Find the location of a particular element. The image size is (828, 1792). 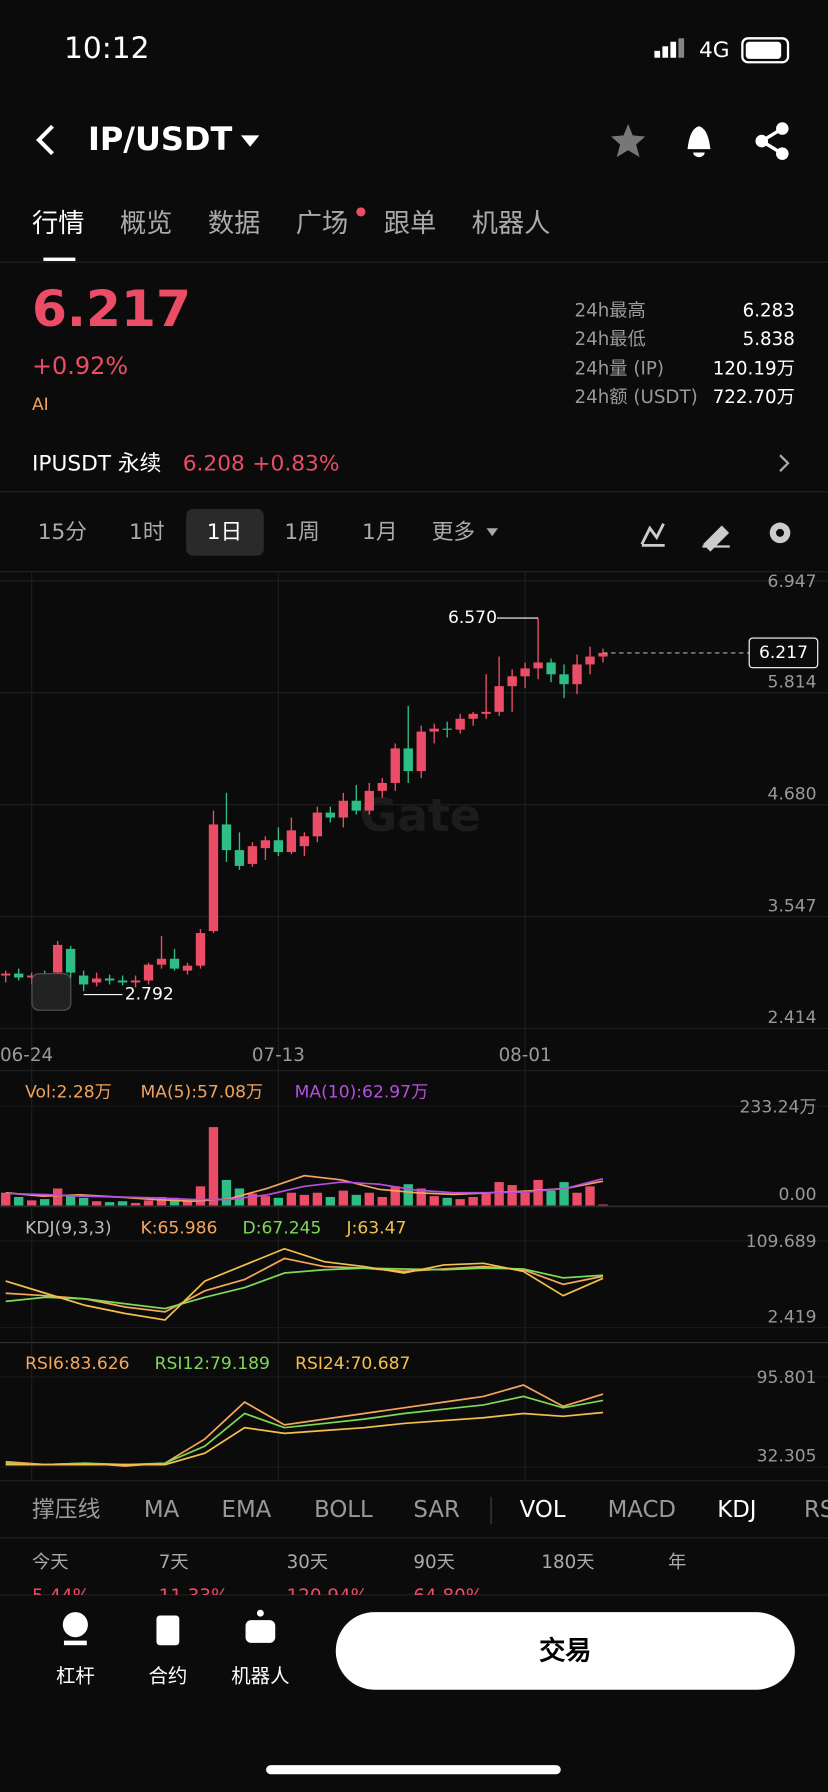

interval: 1月 is located at coordinates (380, 532).